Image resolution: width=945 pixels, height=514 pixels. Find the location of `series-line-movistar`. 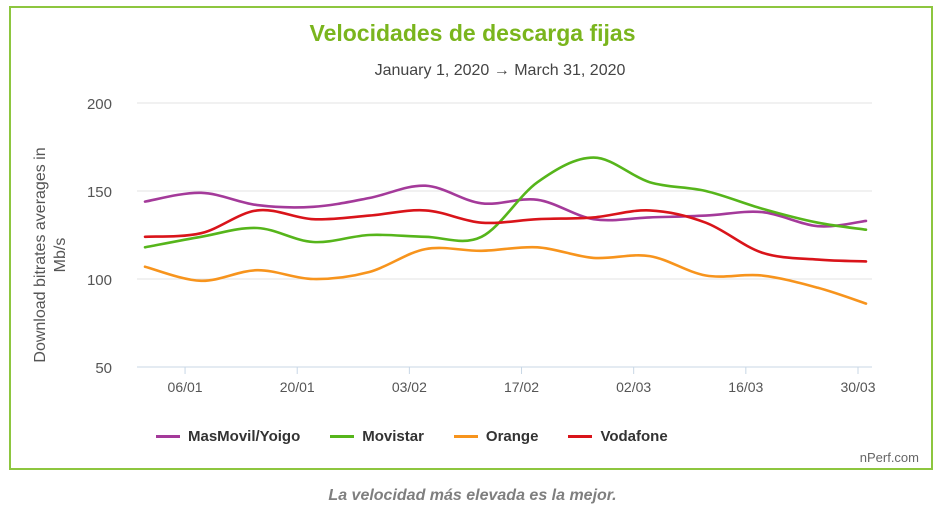

series-line-movistar is located at coordinates (505, 202).